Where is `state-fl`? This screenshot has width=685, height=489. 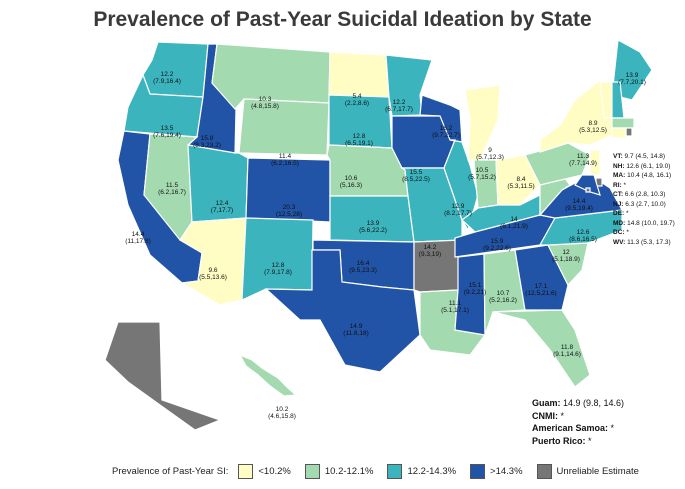
state-fl is located at coordinates (541, 348).